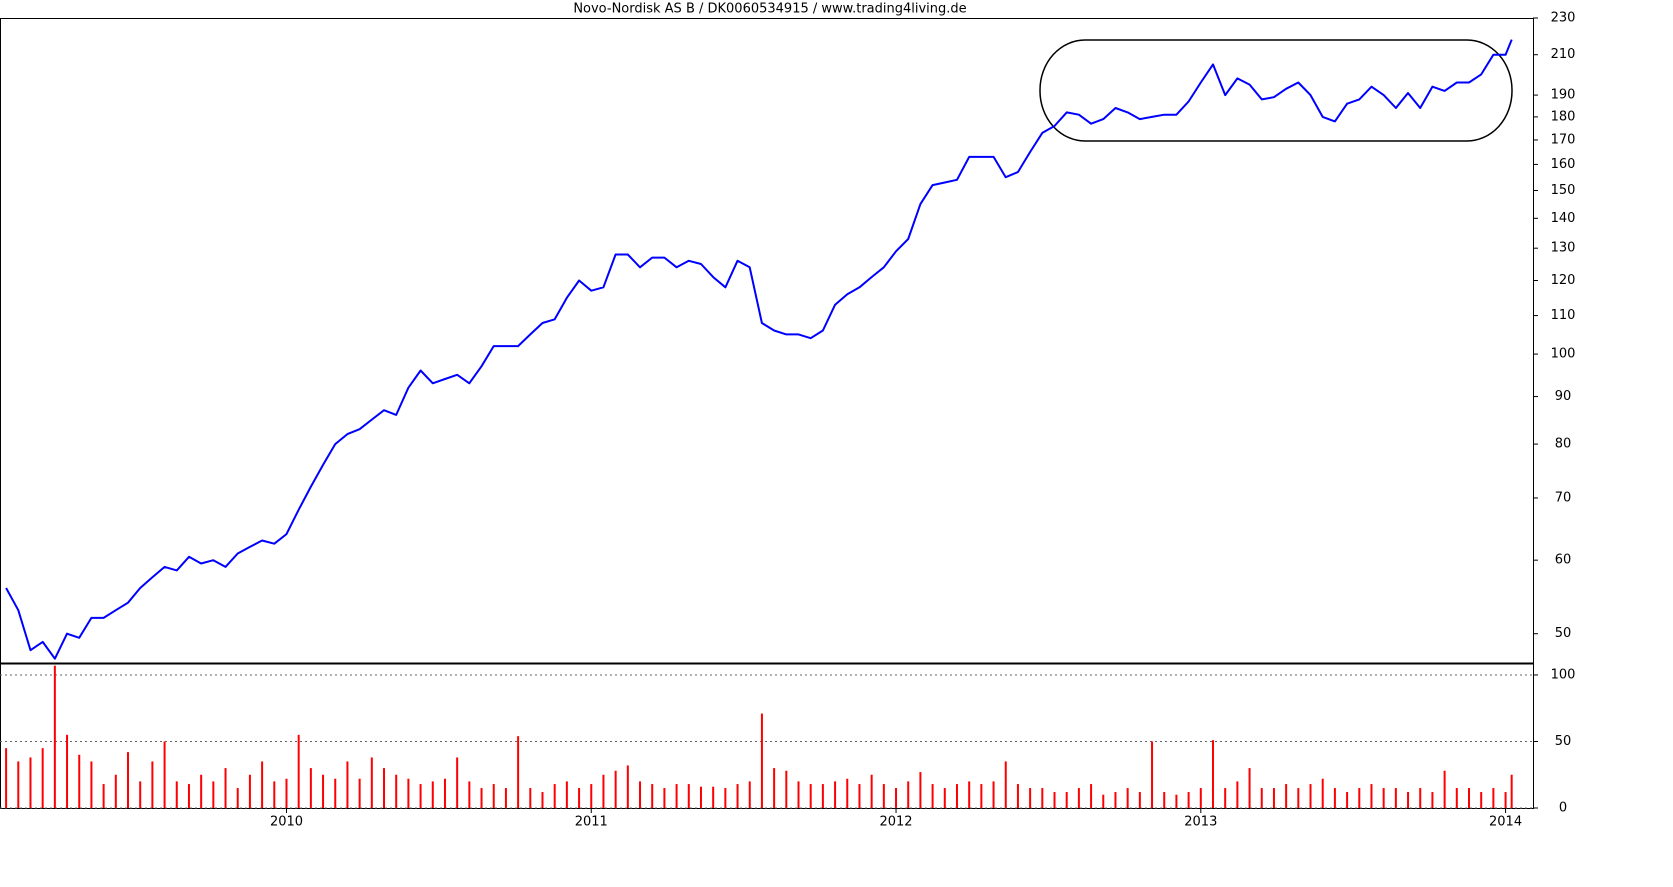 The width and height of the screenshot is (1673, 887). I want to click on x-tick-label: 2014, so click(1505, 822).